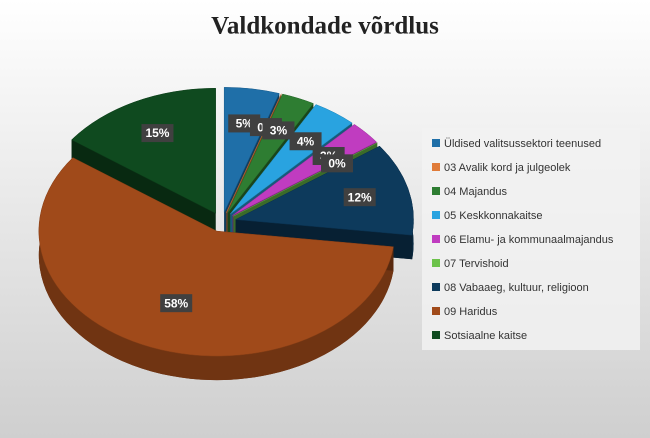  What do you see at coordinates (485, 336) in the screenshot?
I see `legend-label: Sotsiaalne kaitse` at bounding box center [485, 336].